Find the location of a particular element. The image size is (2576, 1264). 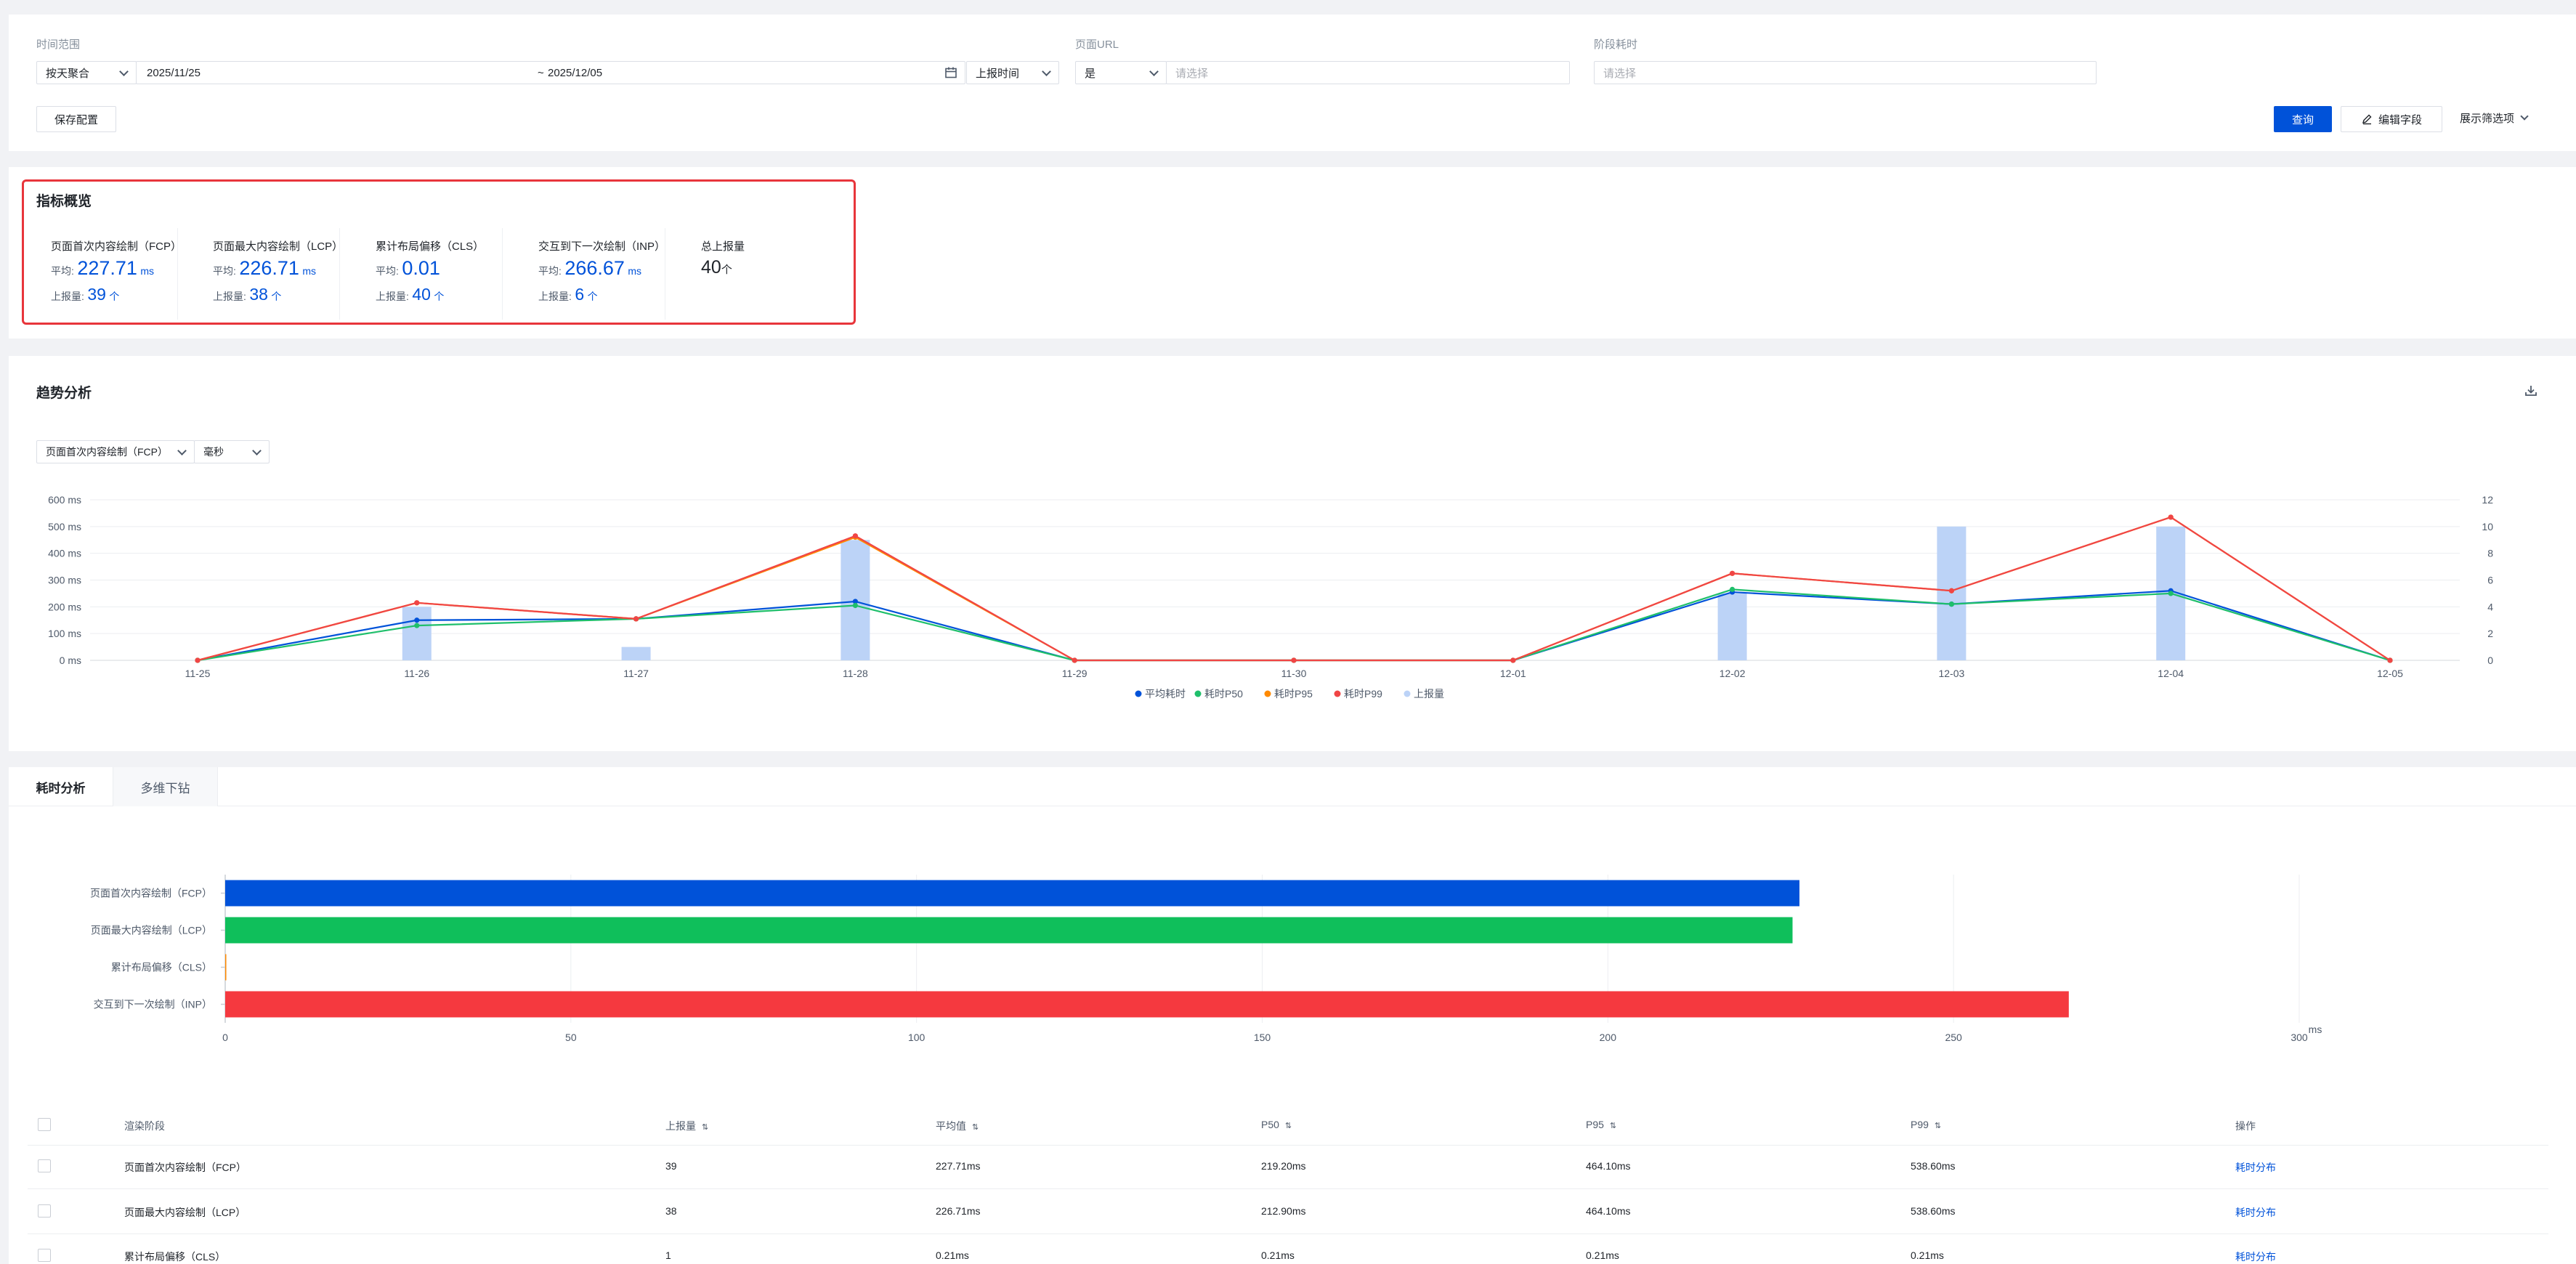

cell-p50: 0.21ms is located at coordinates (1278, 1255).